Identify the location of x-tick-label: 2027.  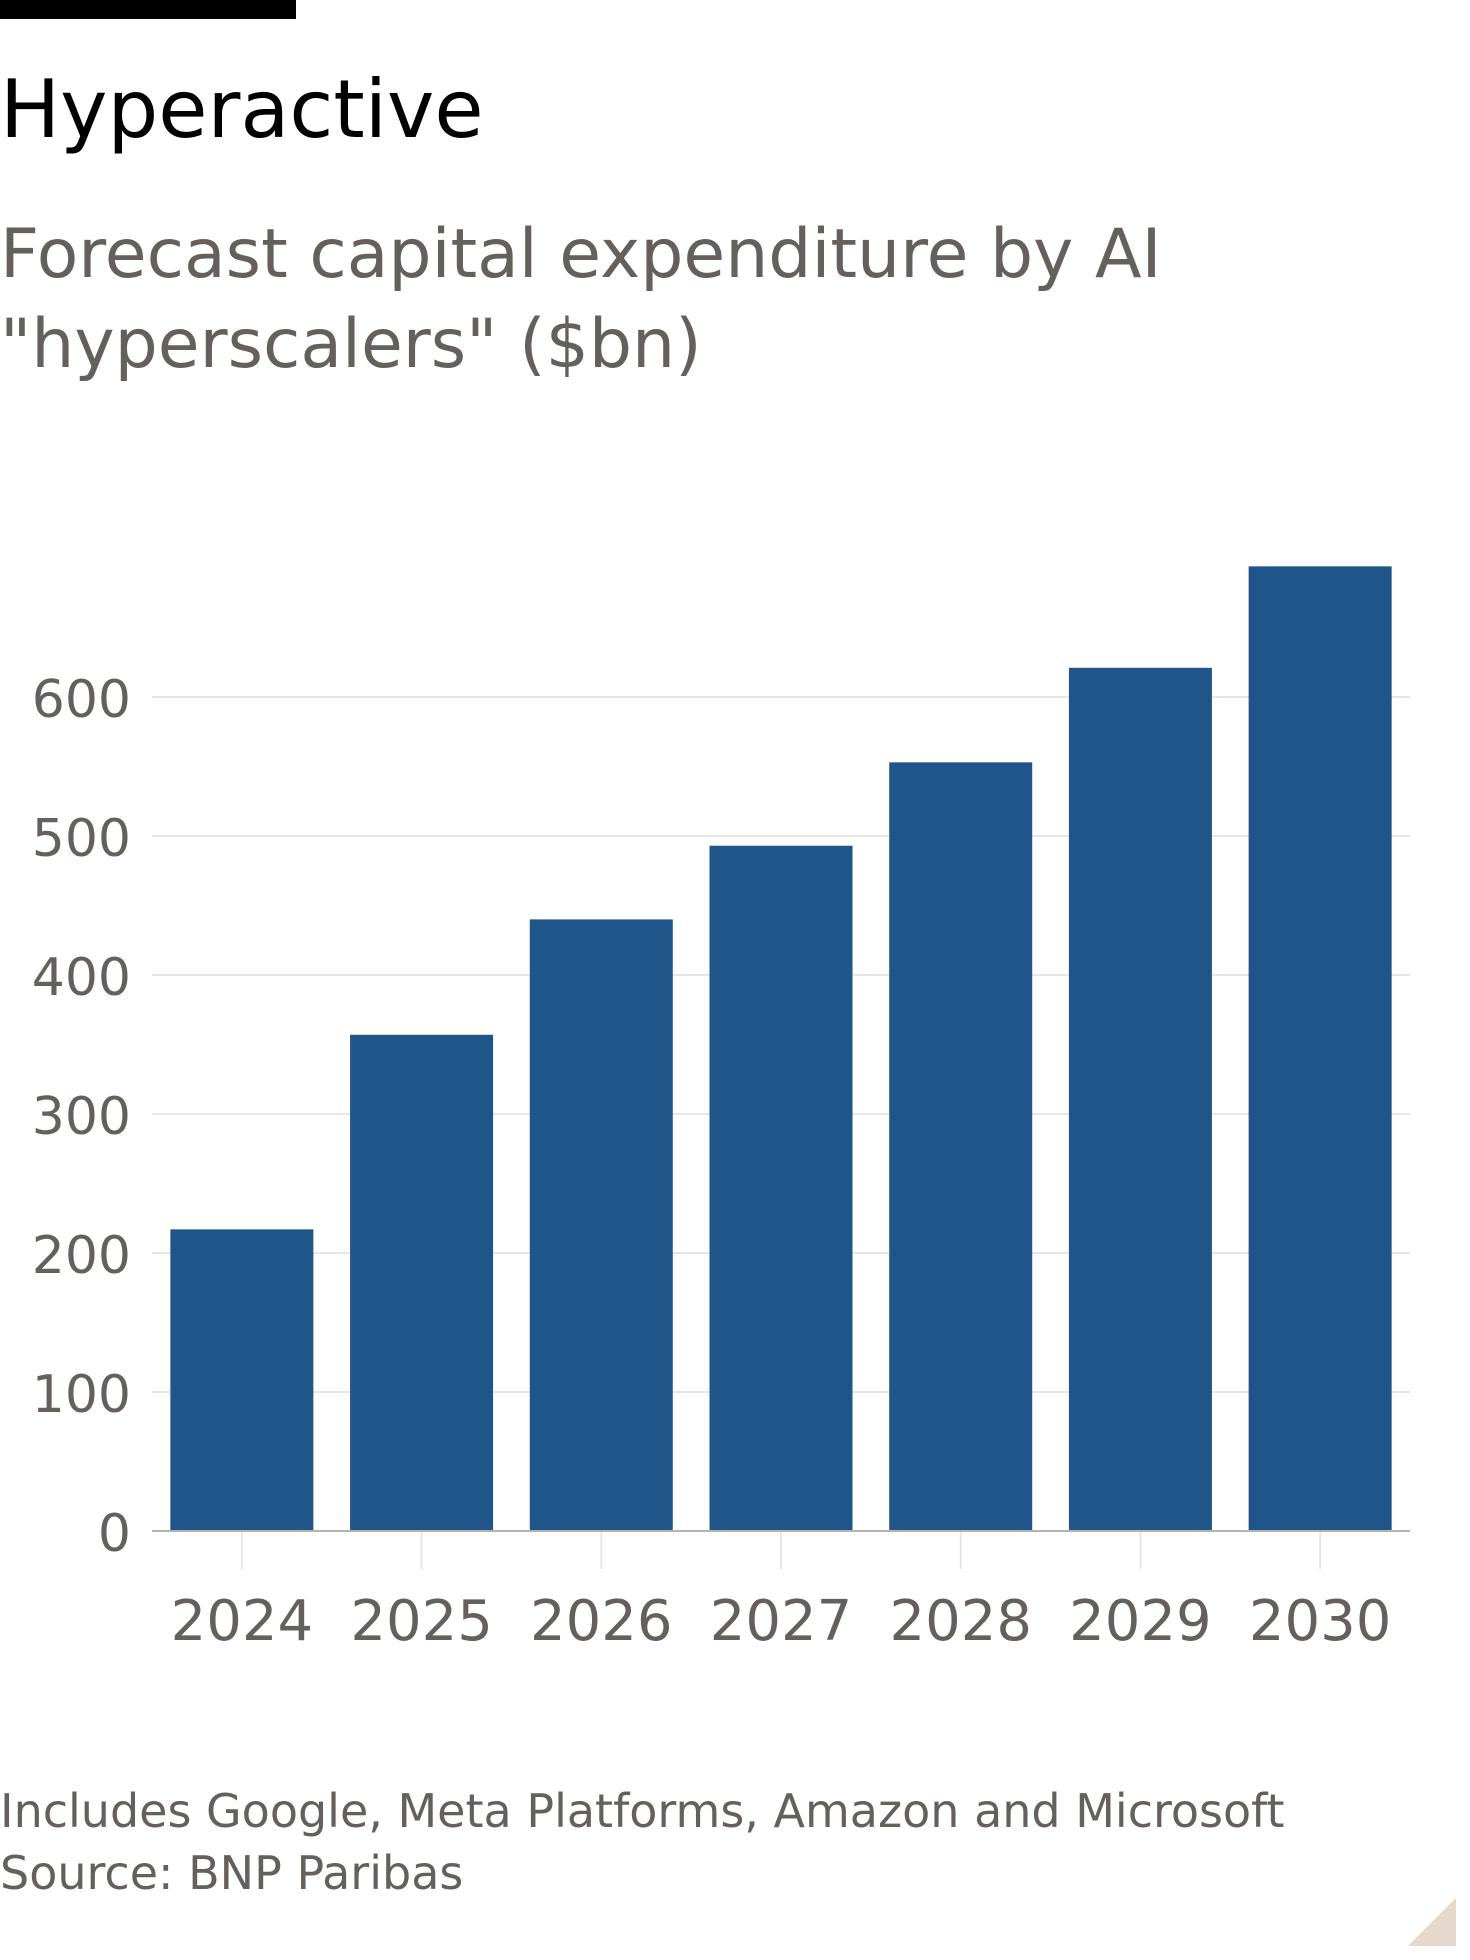
(781, 1621).